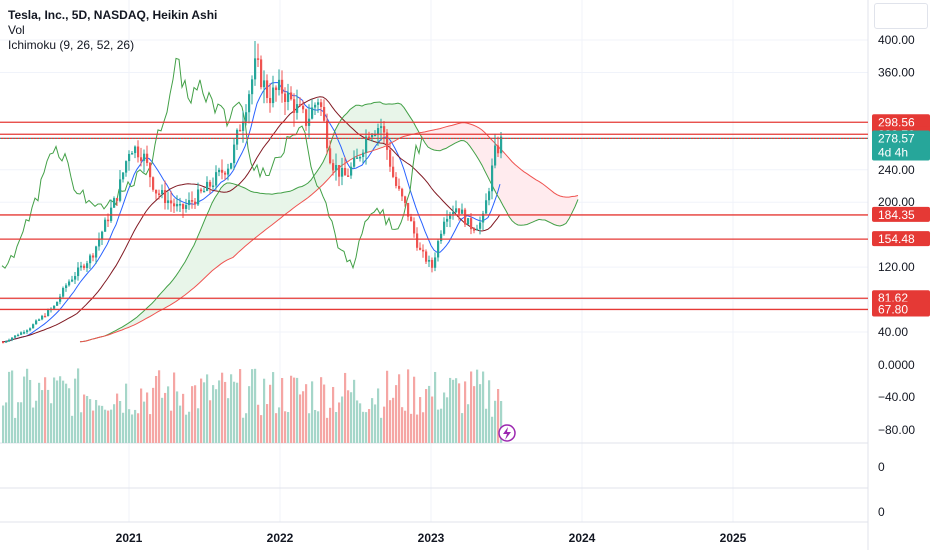 This screenshot has height=550, width=932. I want to click on current-price-label: 278.57, so click(896, 138).